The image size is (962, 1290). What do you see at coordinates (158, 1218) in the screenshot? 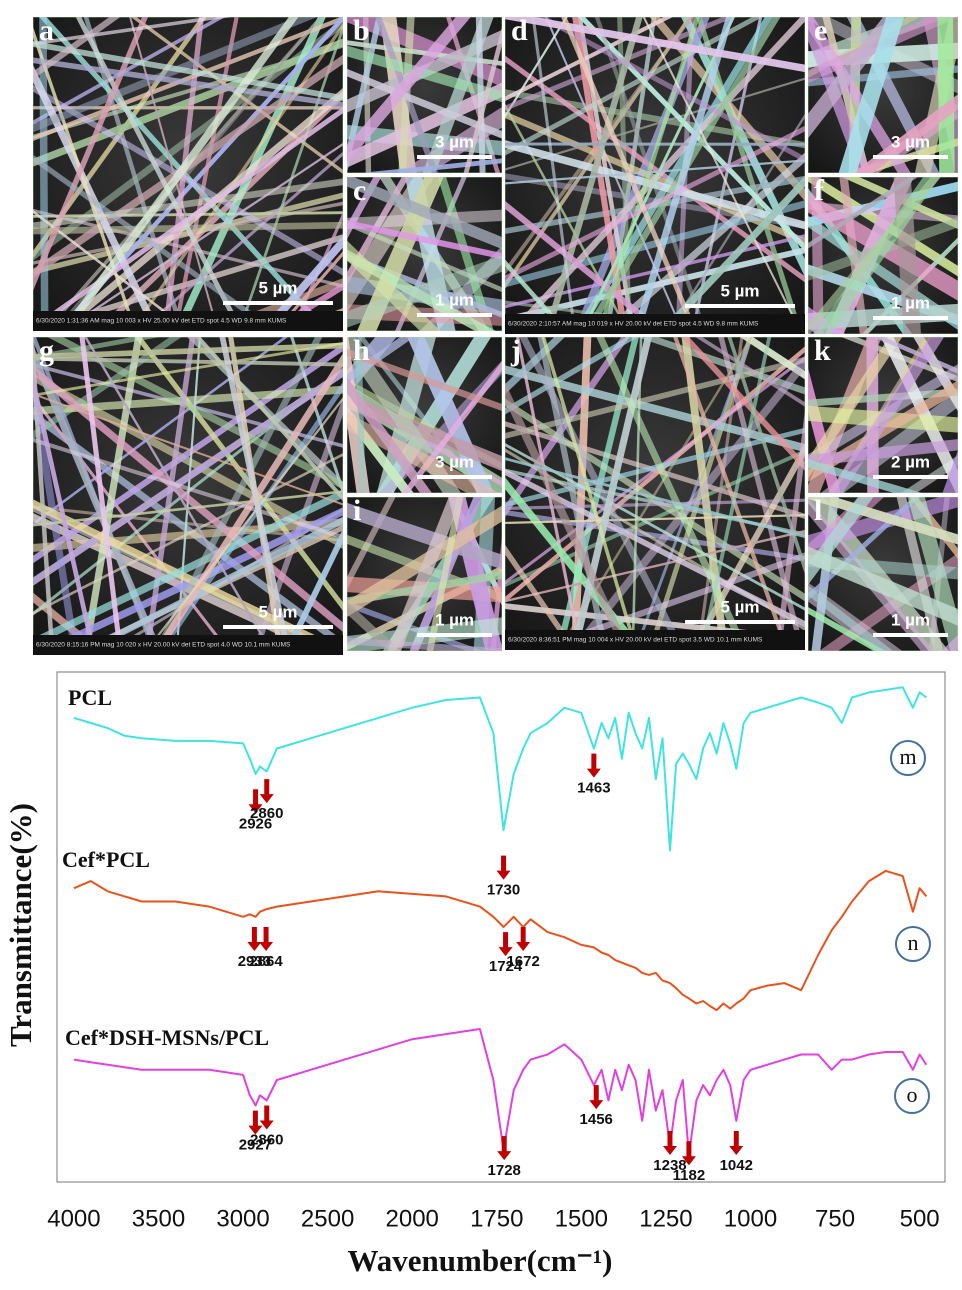
I see `x-tick-label: 3500` at bounding box center [158, 1218].